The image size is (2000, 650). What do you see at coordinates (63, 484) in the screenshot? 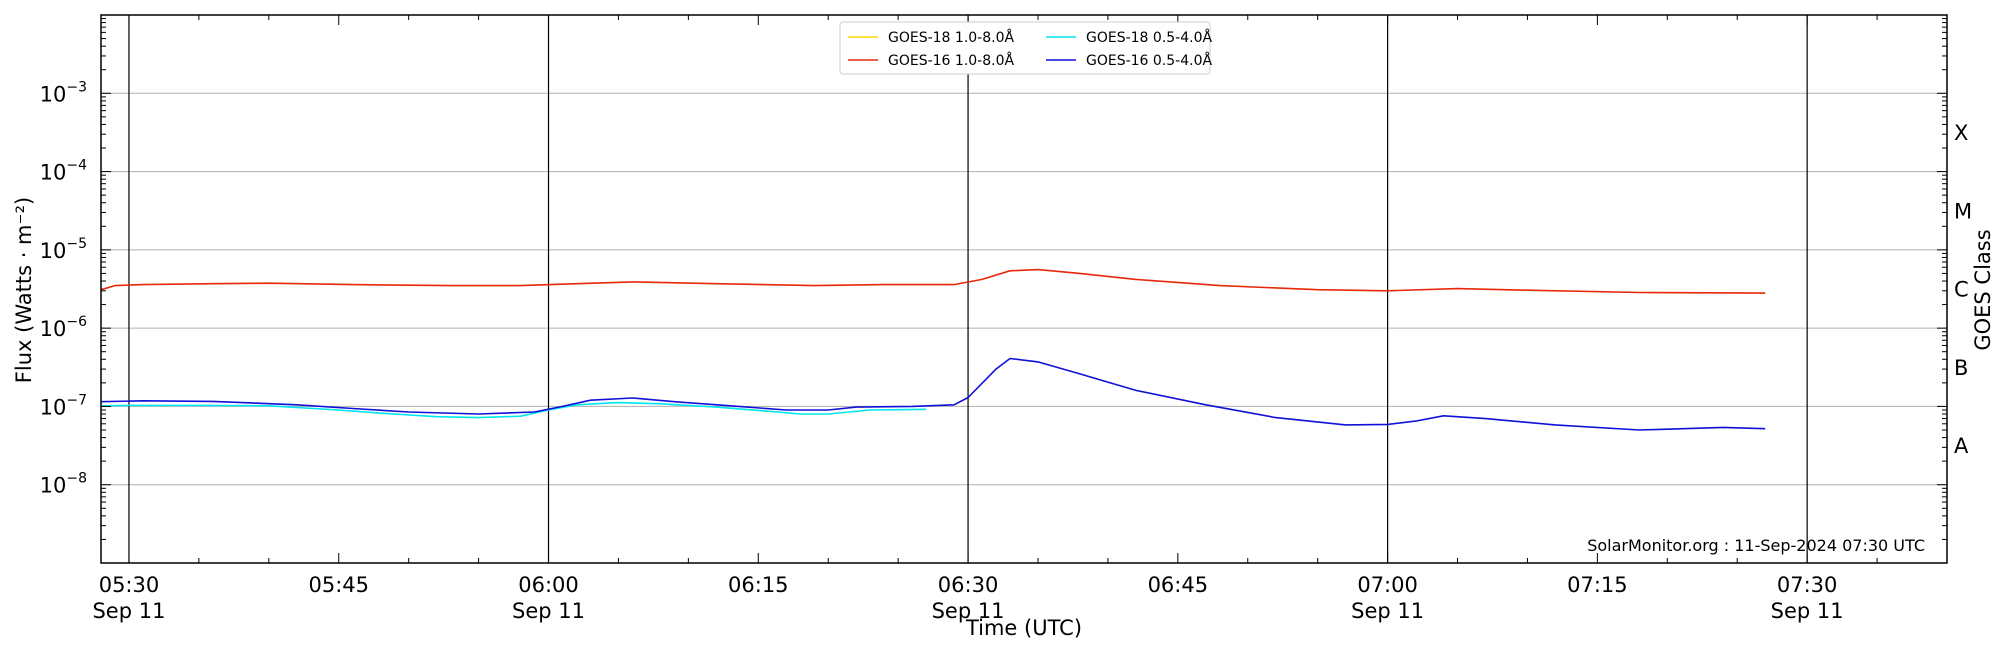
I see `y-tick-label: 10⁻⁸` at bounding box center [63, 484].